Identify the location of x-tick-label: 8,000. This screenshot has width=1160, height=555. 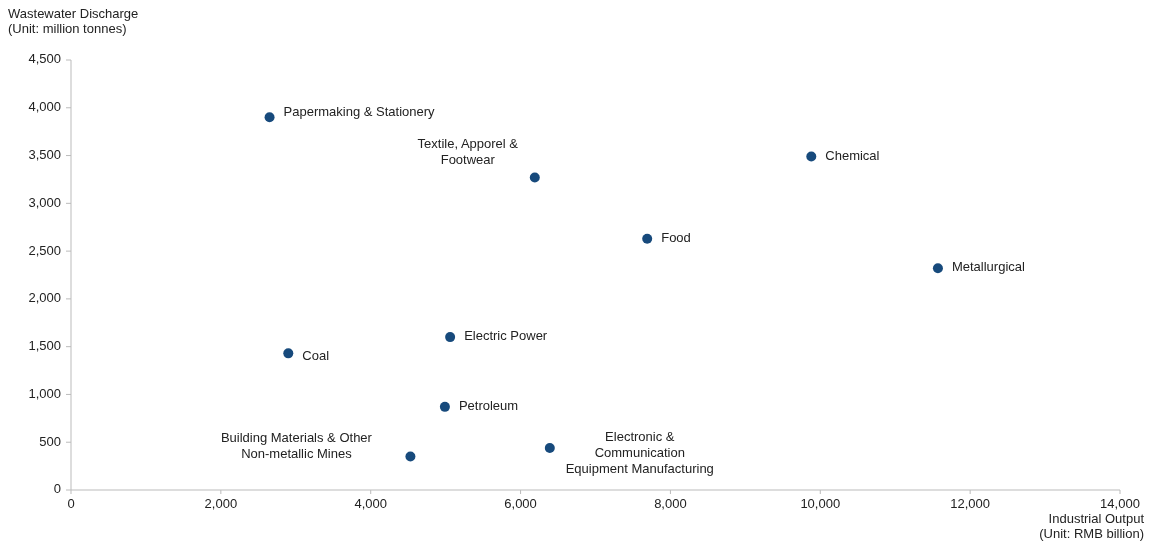
(670, 503).